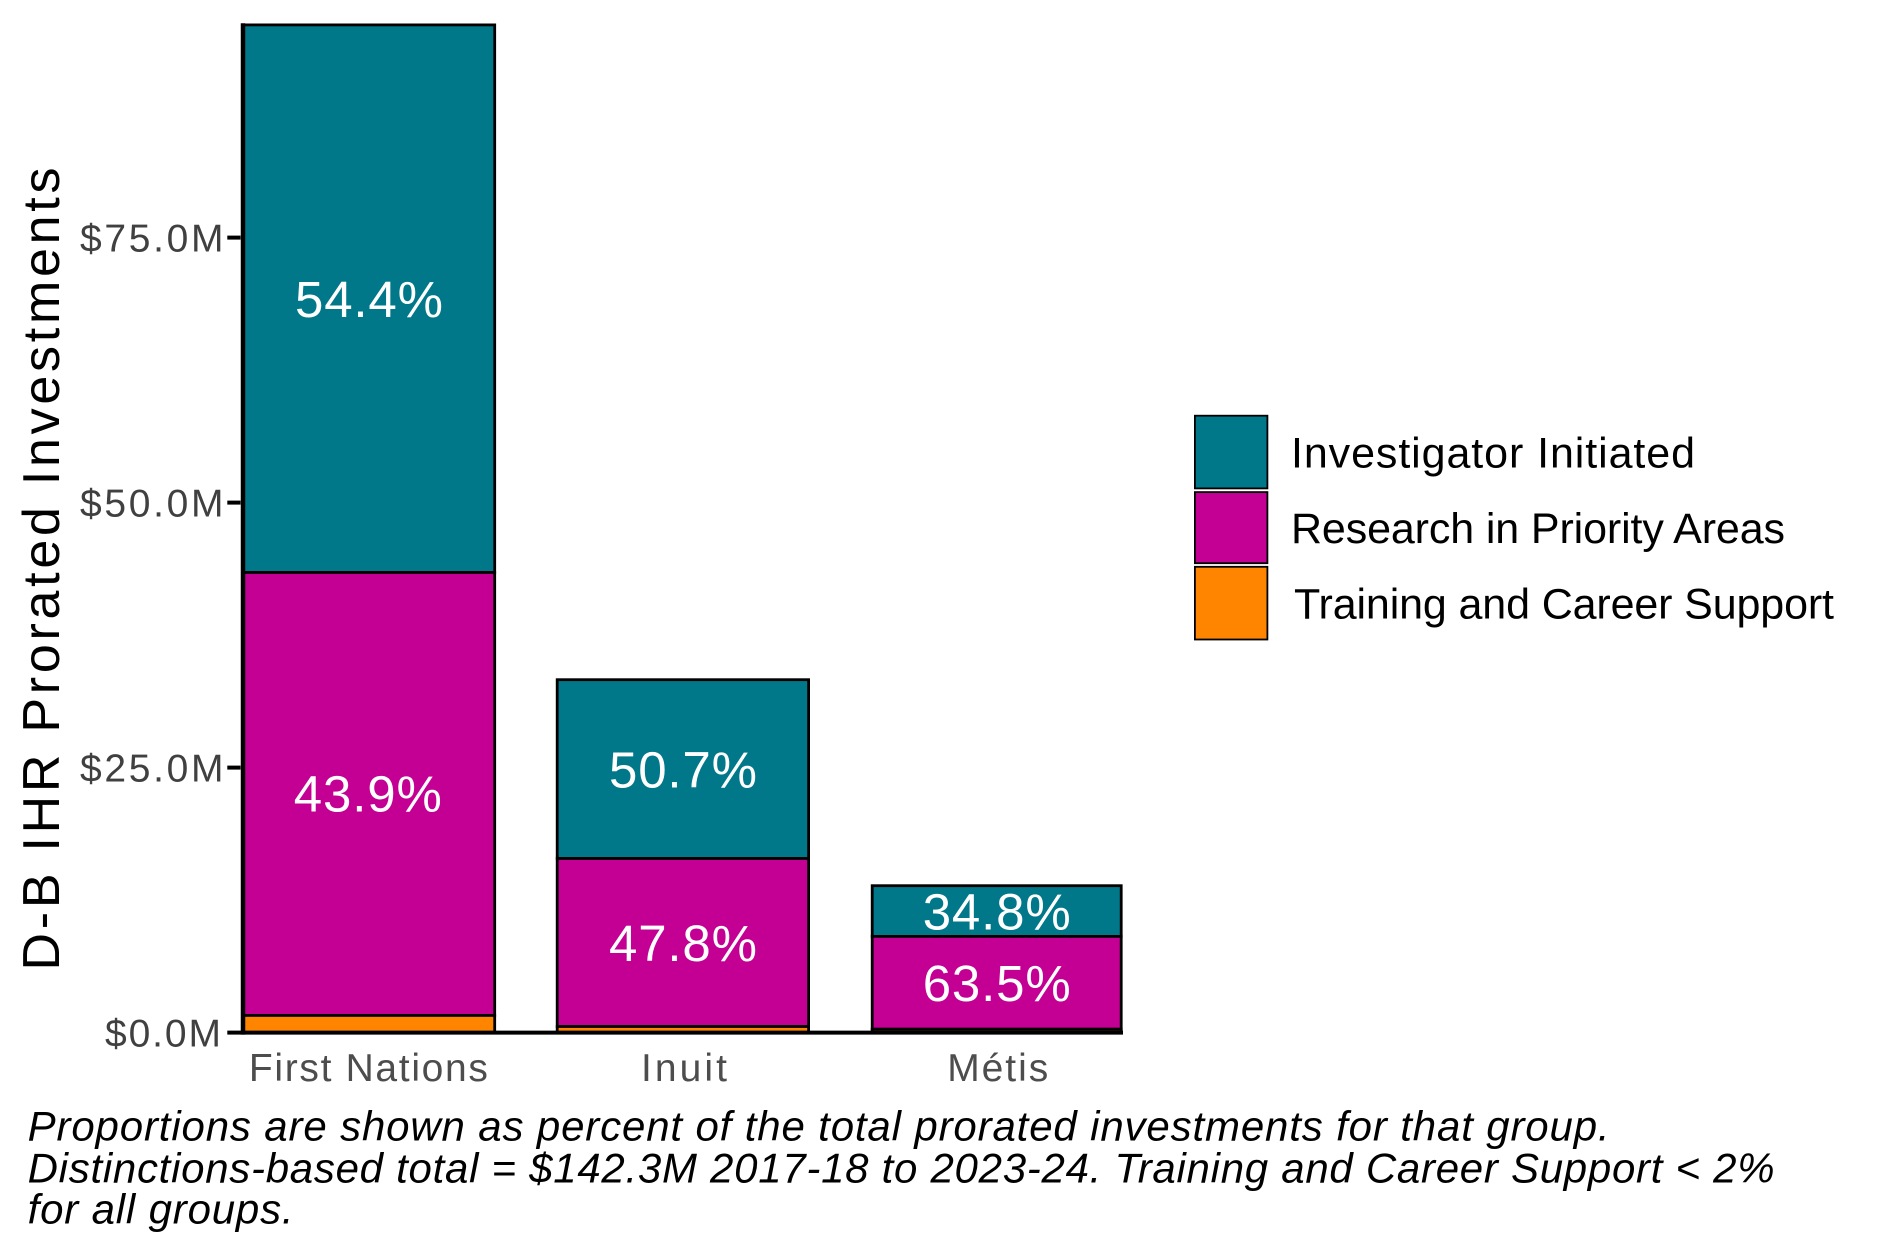 The width and height of the screenshot is (1879, 1253). Describe the element at coordinates (1564, 604) in the screenshot. I see `svg-text: Training and Career Support` at that location.